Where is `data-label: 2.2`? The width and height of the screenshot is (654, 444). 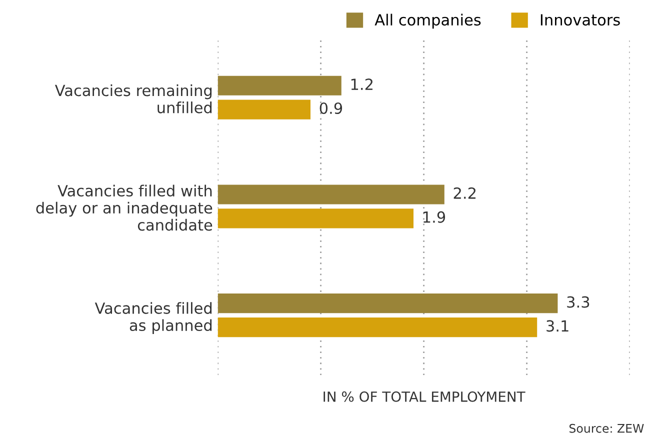 data-label: 2.2 is located at coordinates (465, 193).